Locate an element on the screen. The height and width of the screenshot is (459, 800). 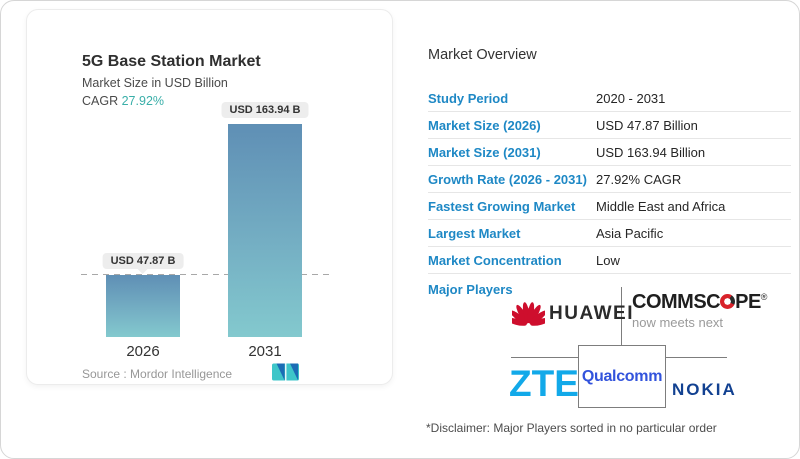
table-row-growth-rate: Growth Rate (2026 - 2031) 27.92% CAGR is located at coordinates (609, 179).